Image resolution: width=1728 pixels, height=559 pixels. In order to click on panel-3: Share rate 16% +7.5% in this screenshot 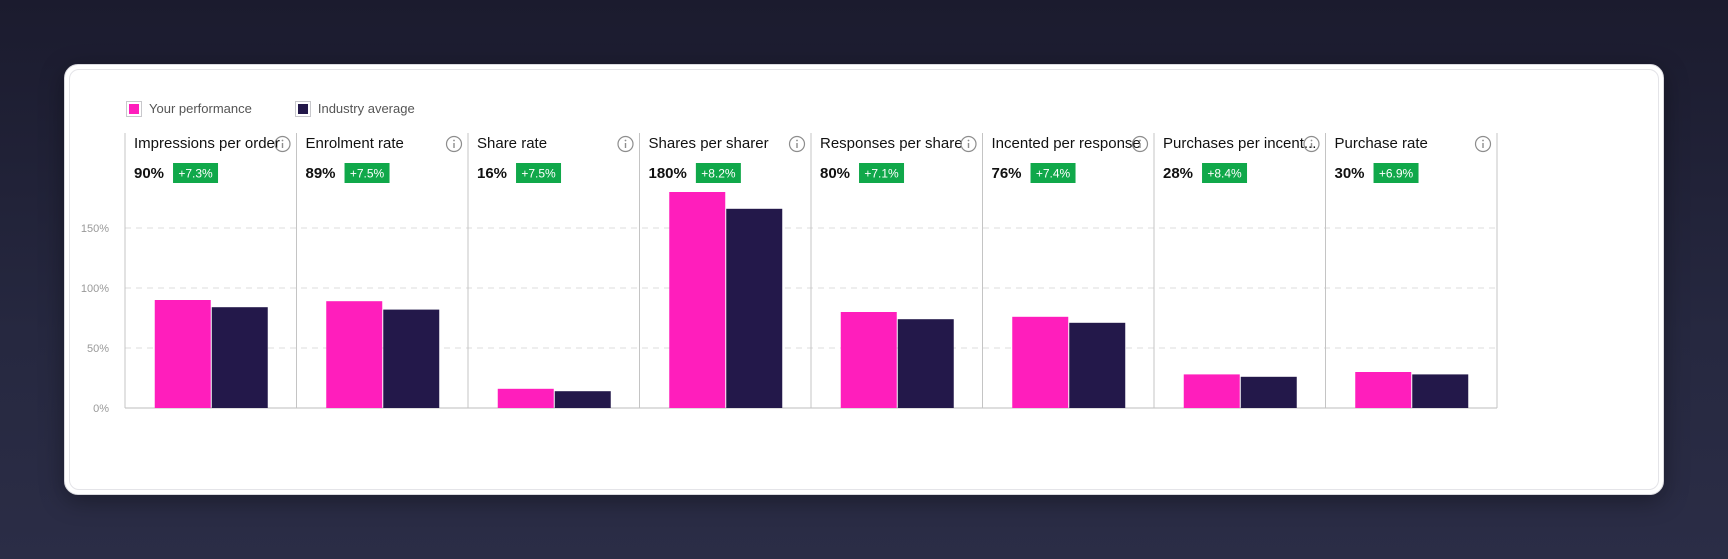, I will do `click(550, 270)`.